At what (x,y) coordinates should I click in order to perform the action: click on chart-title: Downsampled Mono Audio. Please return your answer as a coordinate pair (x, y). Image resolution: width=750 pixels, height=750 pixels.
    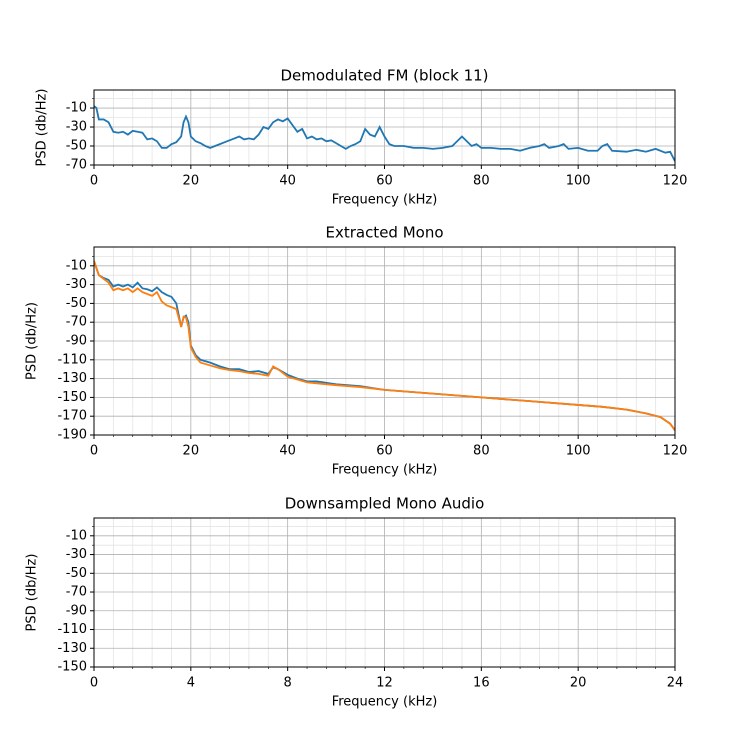
    Looking at the image, I should click on (385, 504).